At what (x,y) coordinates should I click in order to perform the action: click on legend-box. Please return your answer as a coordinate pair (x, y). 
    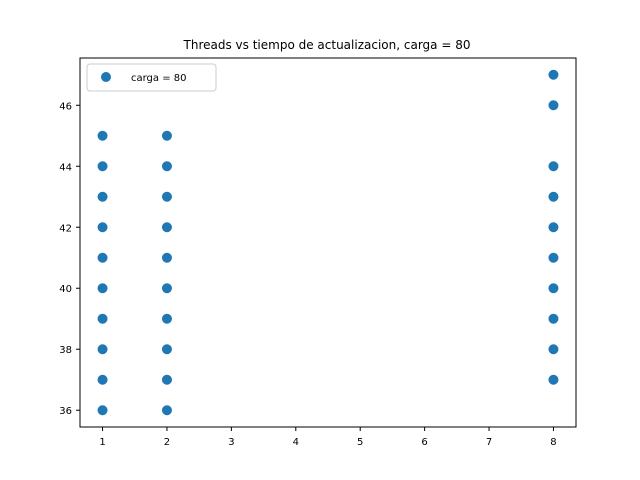
    Looking at the image, I should click on (151, 77).